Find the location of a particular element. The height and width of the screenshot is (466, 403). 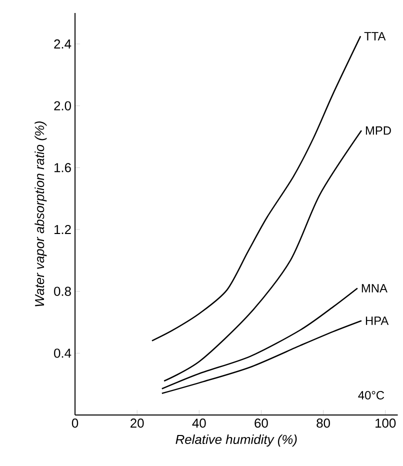

x-tick-label: 100 is located at coordinates (385, 423).